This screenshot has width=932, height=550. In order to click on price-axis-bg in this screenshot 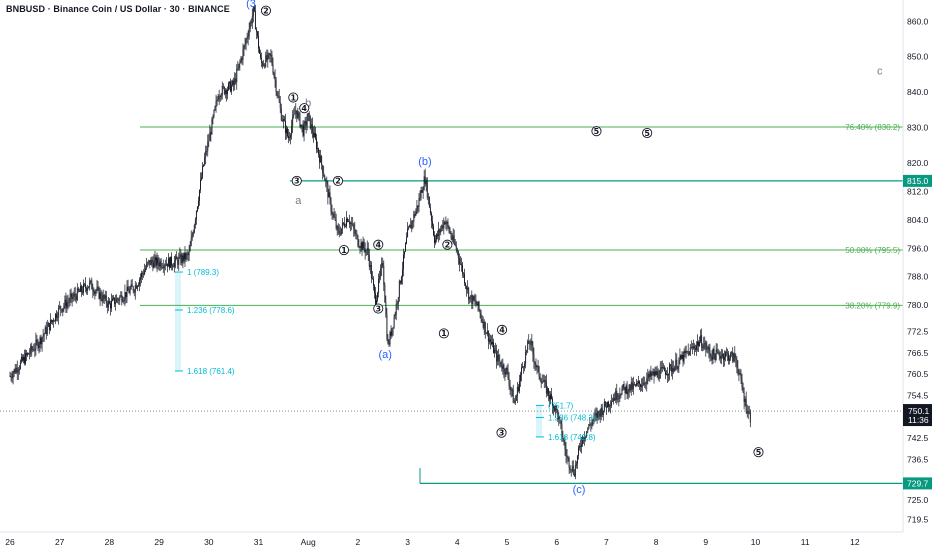, I will do `click(917, 275)`.